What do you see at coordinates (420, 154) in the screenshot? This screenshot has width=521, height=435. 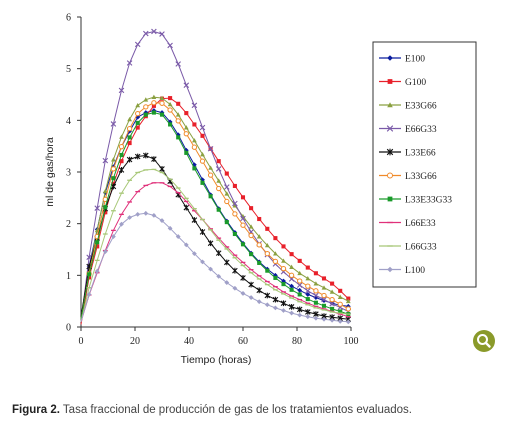 I see `legend-label: L33E66` at bounding box center [420, 154].